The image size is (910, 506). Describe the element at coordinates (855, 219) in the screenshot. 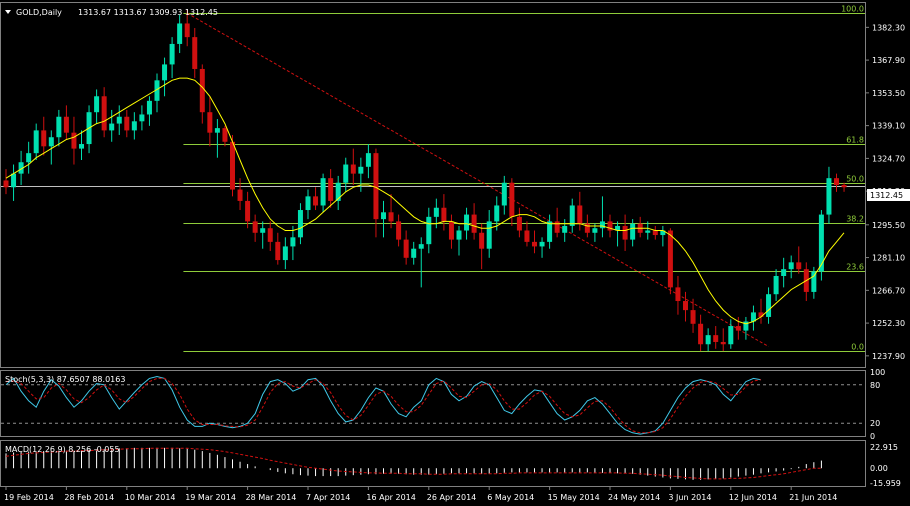

I see `fib-level-label: 38.2` at that location.